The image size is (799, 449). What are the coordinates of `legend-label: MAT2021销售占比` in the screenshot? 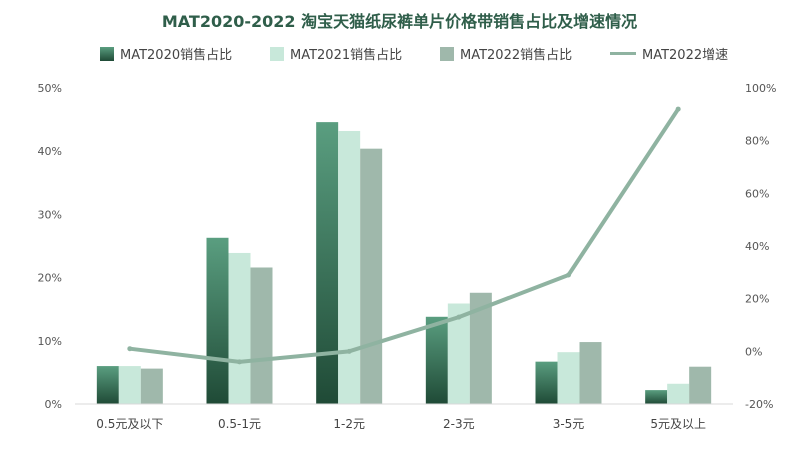 It's located at (346, 55).